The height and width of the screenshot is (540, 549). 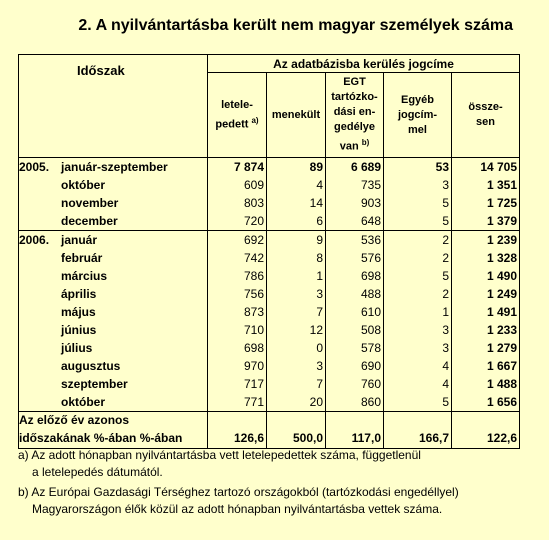 What do you see at coordinates (89, 221) in the screenshot?
I see `month-label: december` at bounding box center [89, 221].